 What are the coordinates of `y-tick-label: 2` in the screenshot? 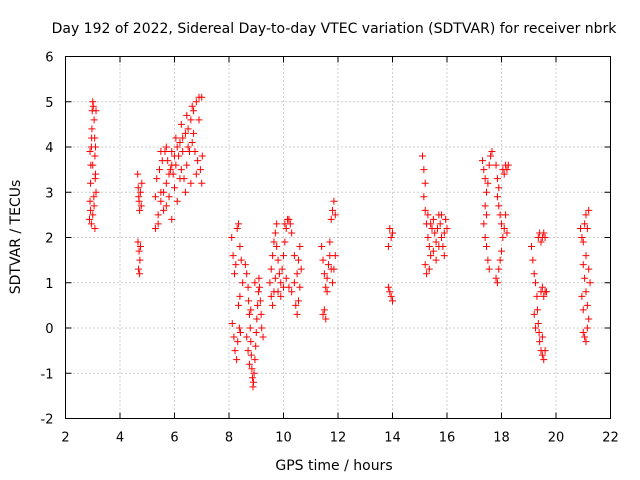 It's located at (49, 239).